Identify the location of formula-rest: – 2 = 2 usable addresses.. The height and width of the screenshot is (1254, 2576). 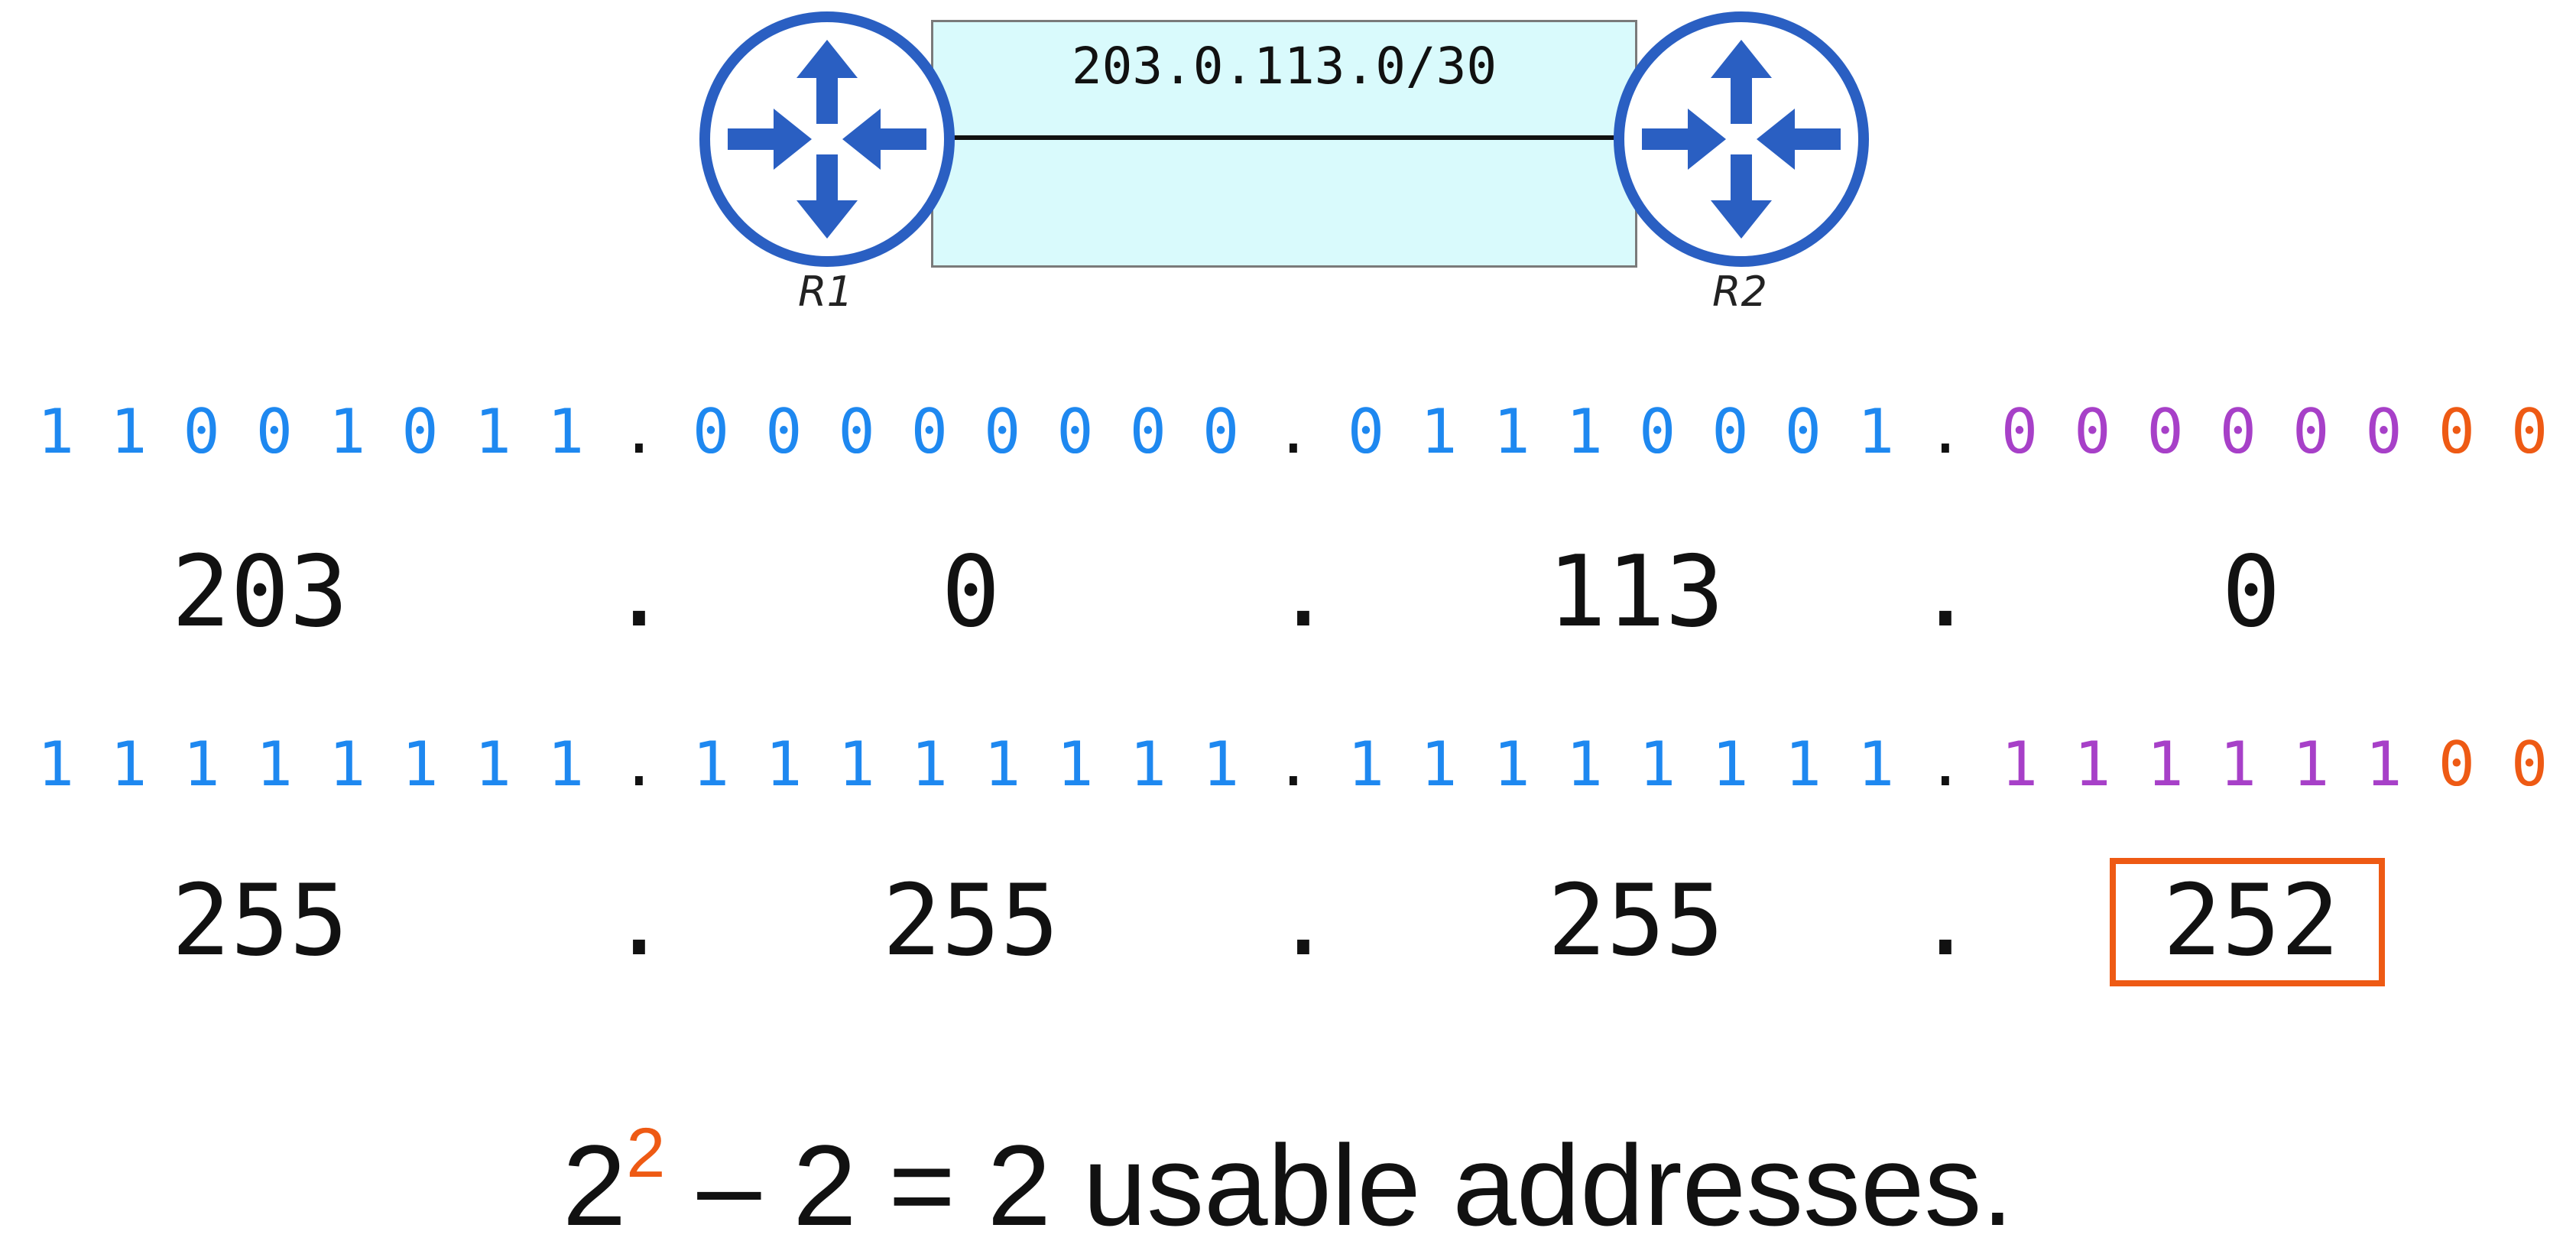
(1339, 1185).